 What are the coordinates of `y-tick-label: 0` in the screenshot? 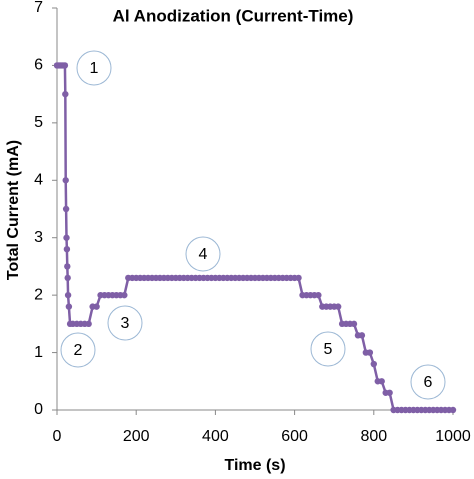 It's located at (38, 409).